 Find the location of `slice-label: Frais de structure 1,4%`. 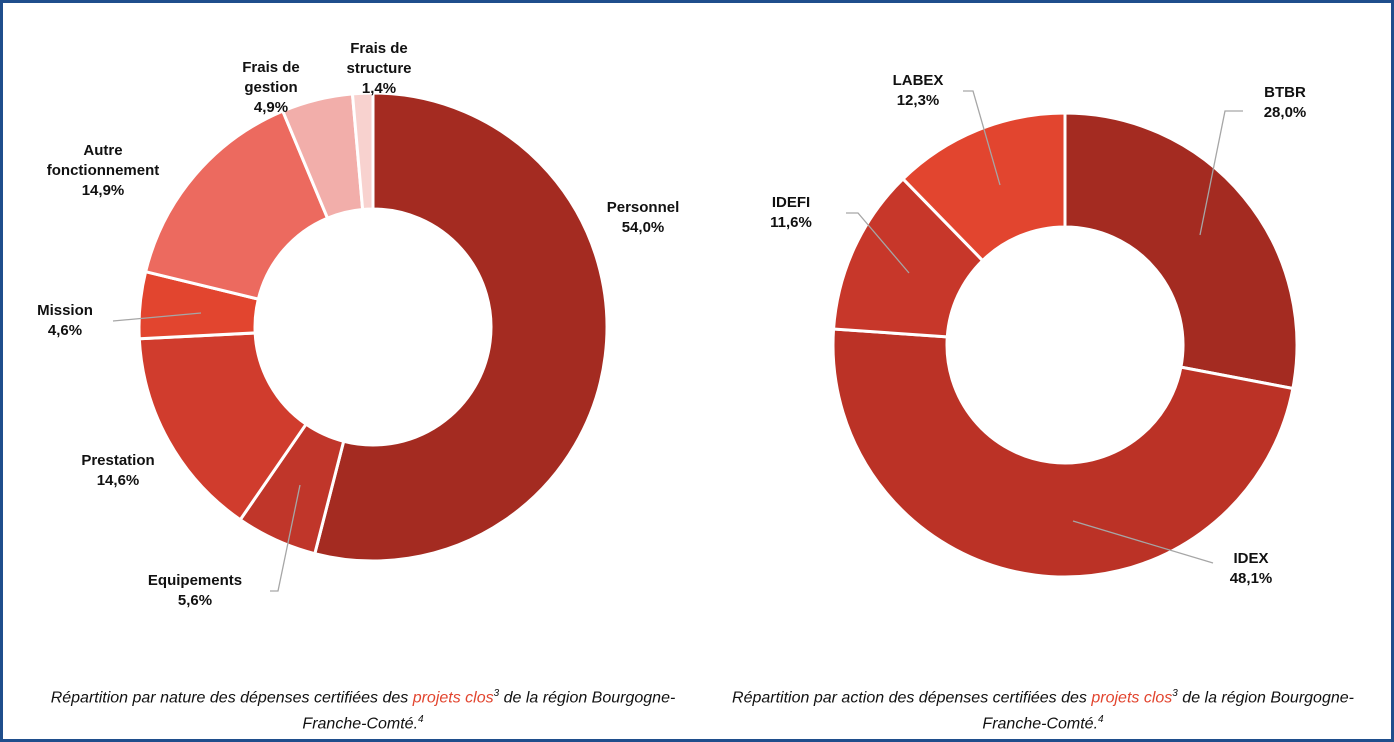

slice-label: Frais de structure 1,4% is located at coordinates (379, 69).